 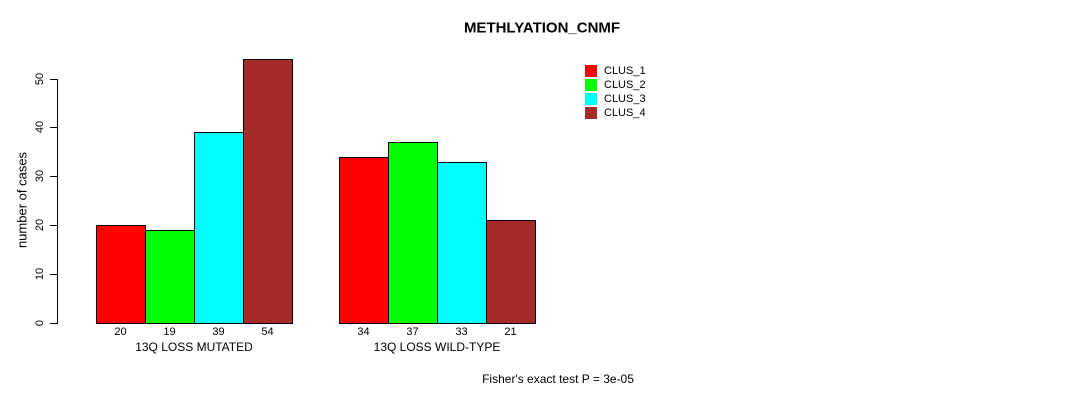 What do you see at coordinates (40, 127) in the screenshot?
I see `y-axis-tick-label: 40` at bounding box center [40, 127].